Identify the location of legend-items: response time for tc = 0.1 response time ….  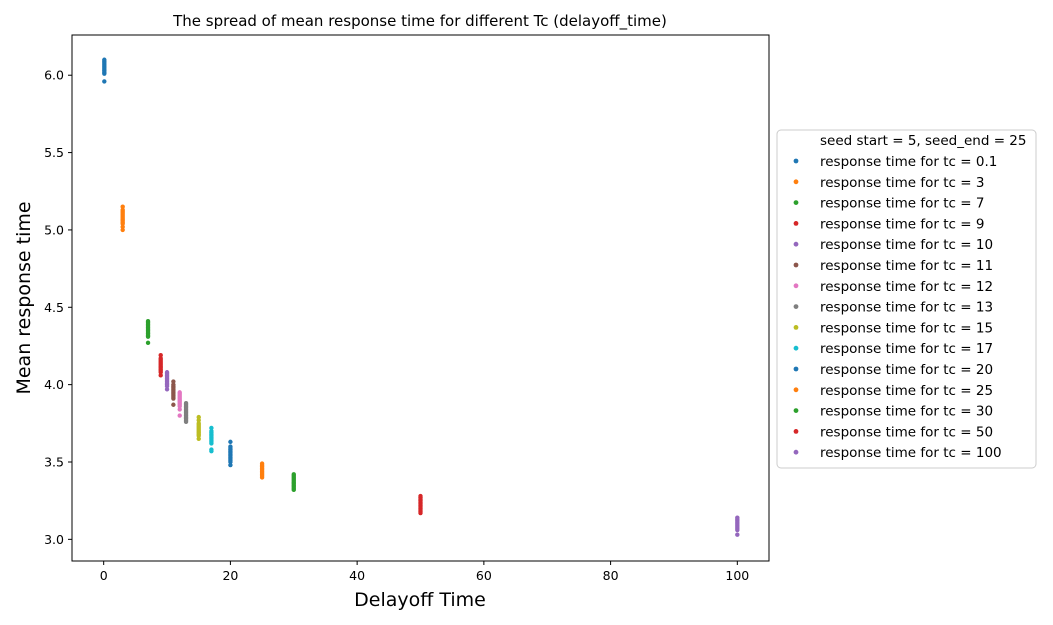
(897, 307).